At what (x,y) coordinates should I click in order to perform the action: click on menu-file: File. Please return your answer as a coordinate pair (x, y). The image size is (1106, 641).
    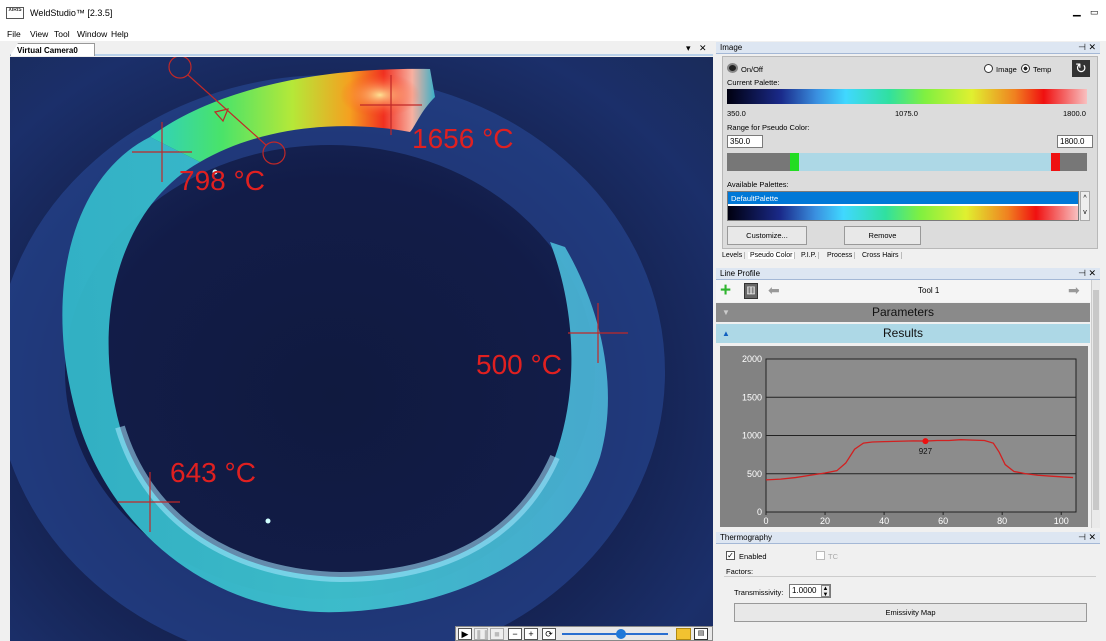
    Looking at the image, I should click on (14, 34).